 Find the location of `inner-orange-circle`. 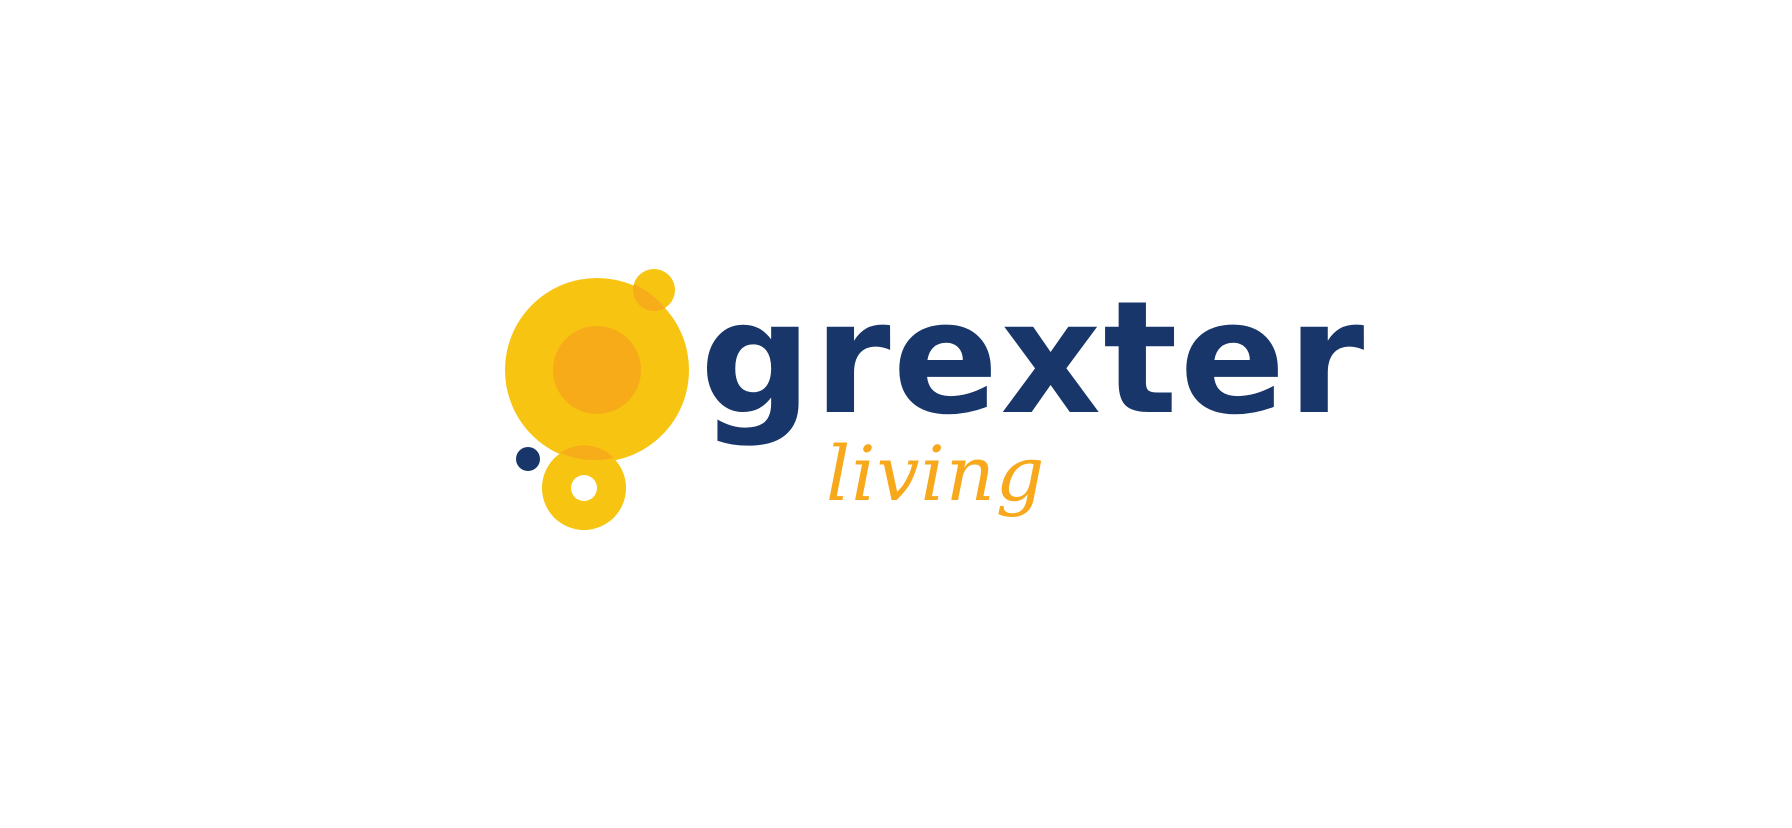

inner-orange-circle is located at coordinates (597, 370).